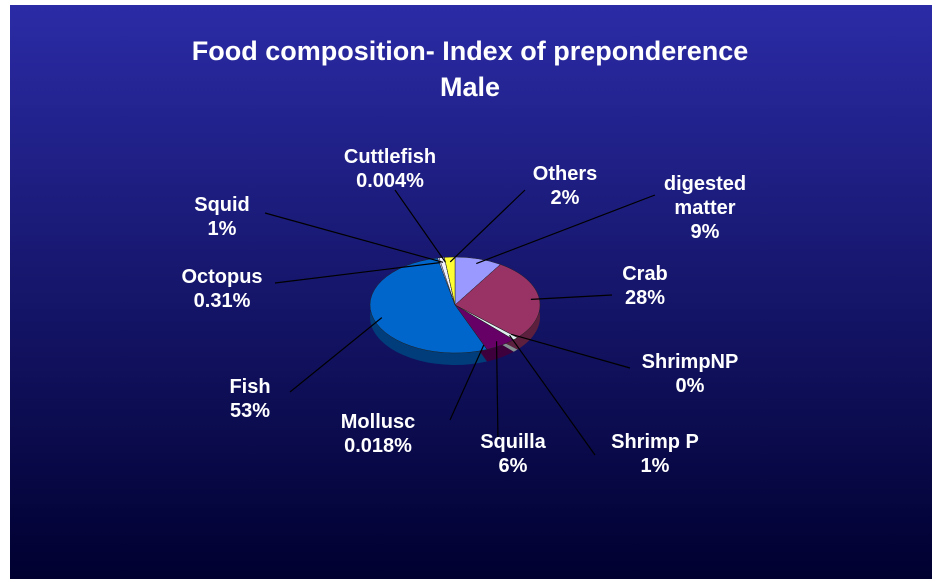  Describe the element at coordinates (645, 274) in the screenshot. I see `category-label: Crab` at that location.